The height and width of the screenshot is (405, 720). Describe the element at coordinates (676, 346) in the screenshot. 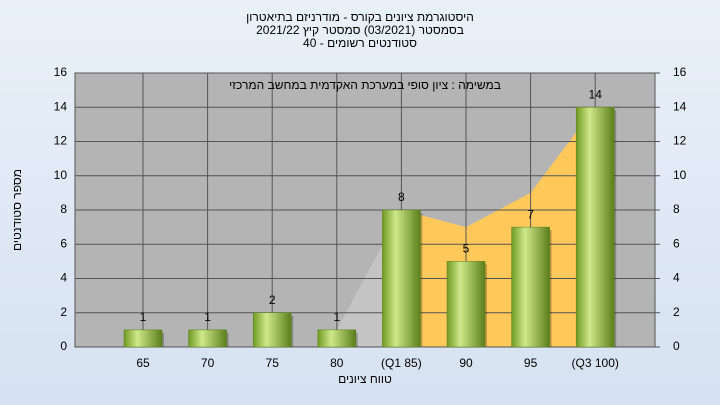

I see `y2-tick-label: 0` at that location.